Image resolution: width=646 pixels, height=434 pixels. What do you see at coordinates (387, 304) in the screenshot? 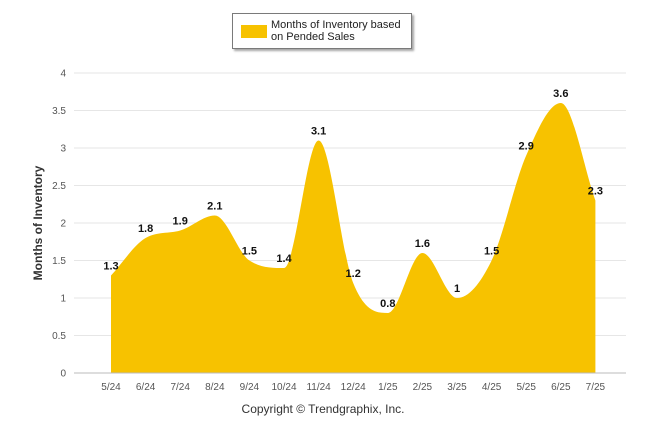
I see `data-label: 0.8` at bounding box center [387, 304].